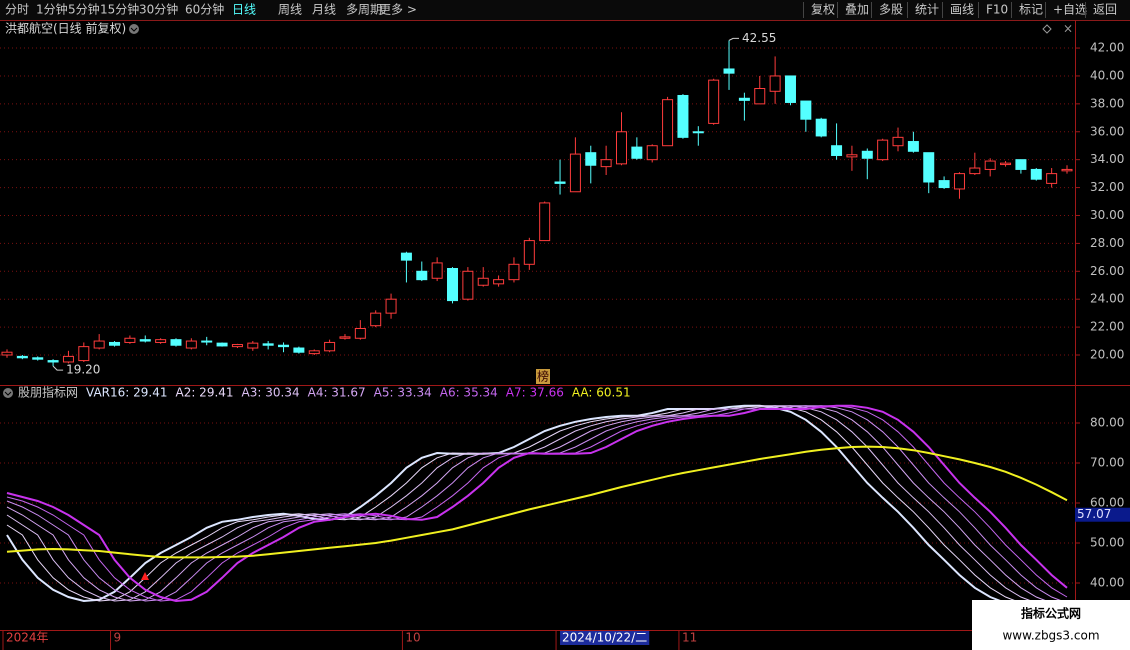 This screenshot has width=1130, height=650. I want to click on indicator-title: 股朋指标网, so click(48, 392).